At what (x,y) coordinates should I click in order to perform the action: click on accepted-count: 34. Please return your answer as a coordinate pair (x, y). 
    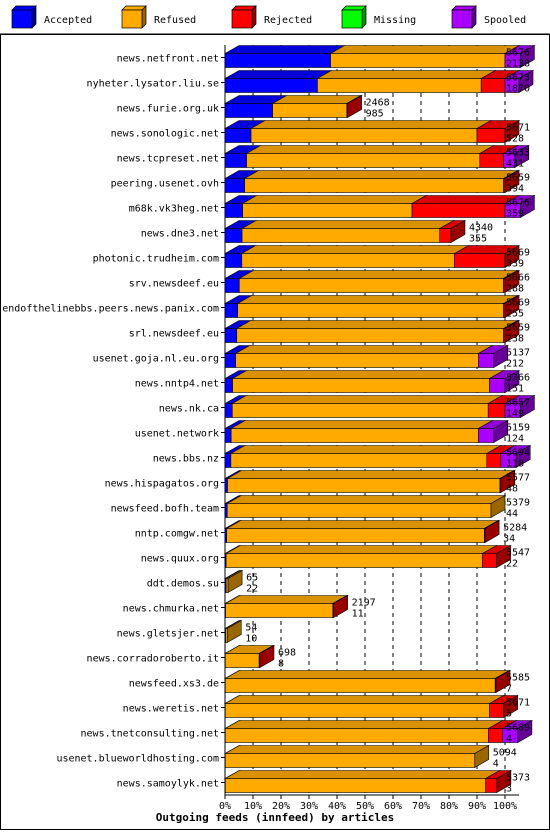
    Looking at the image, I should click on (509, 539).